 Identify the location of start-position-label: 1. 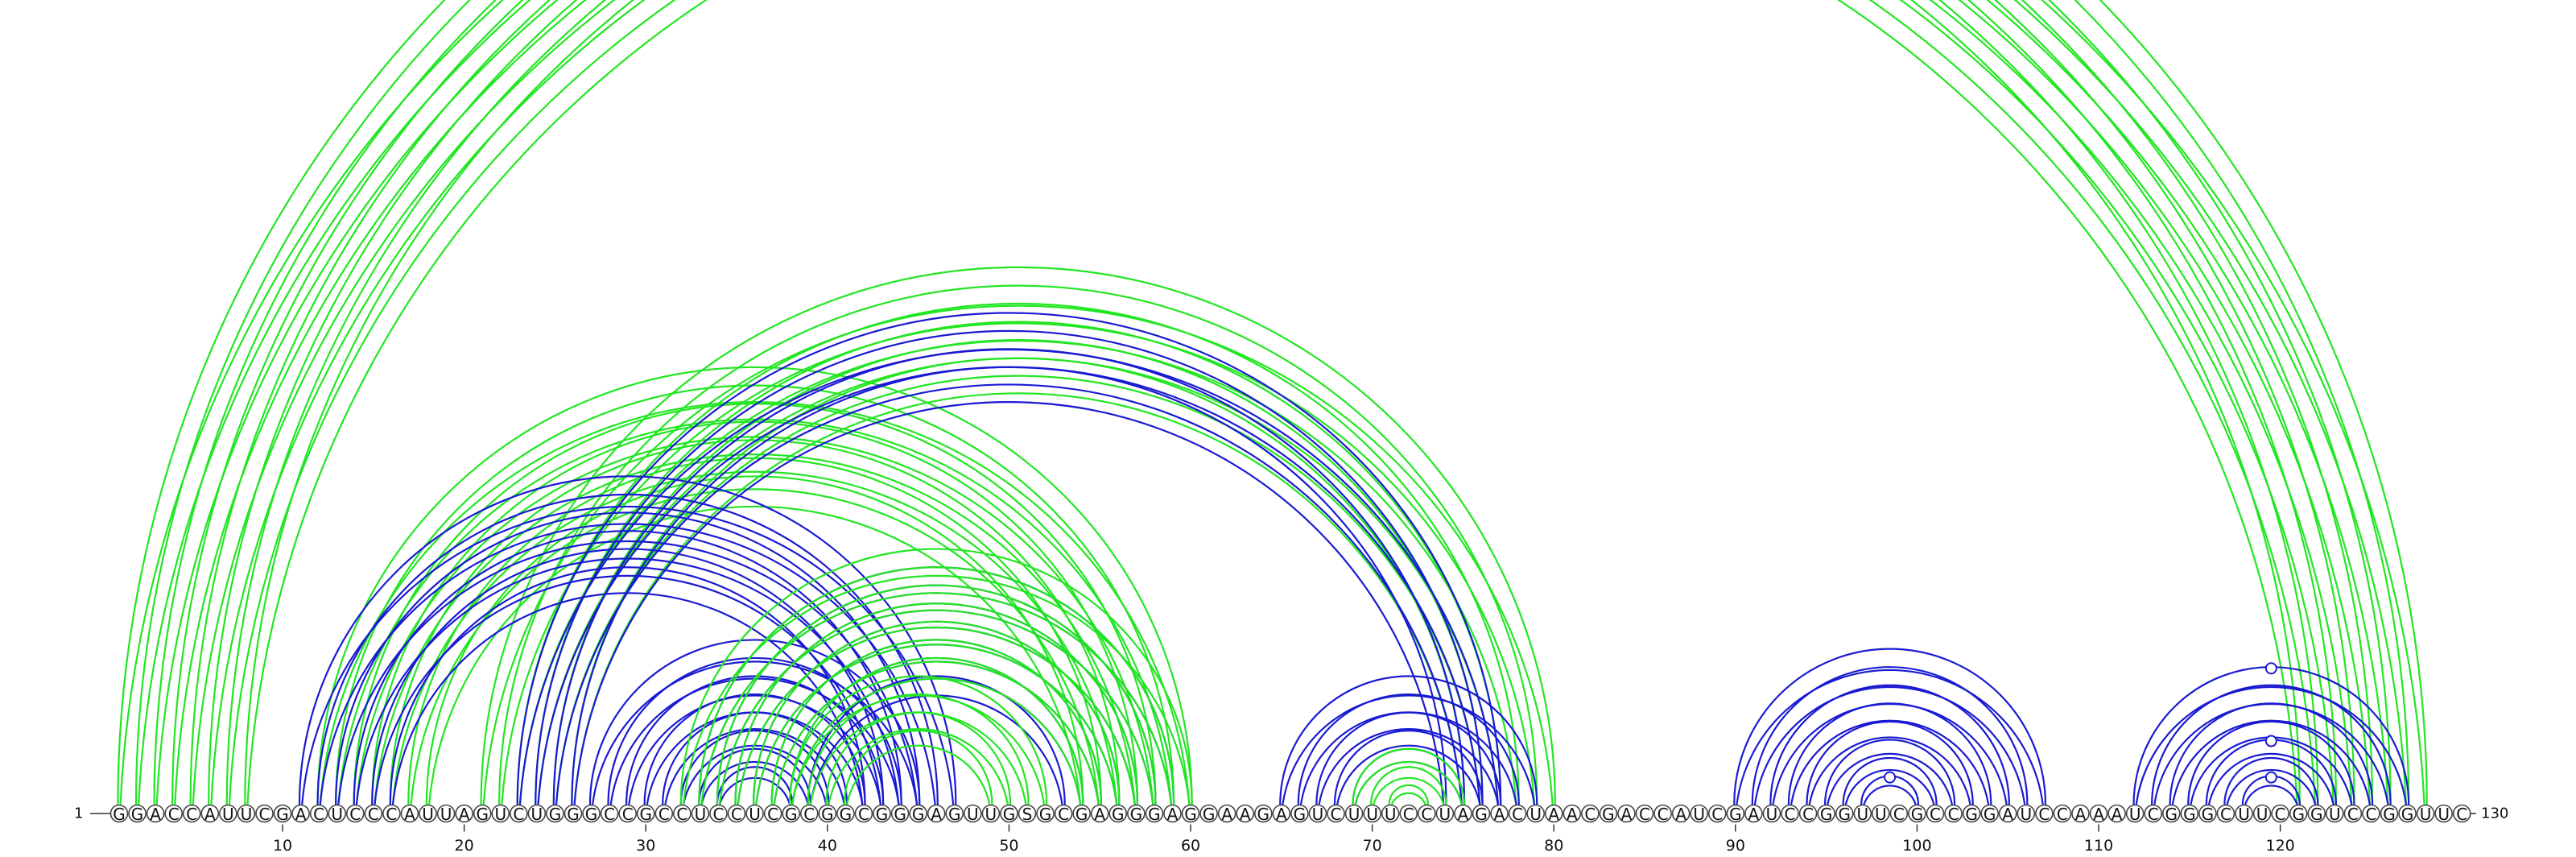
(78, 813).